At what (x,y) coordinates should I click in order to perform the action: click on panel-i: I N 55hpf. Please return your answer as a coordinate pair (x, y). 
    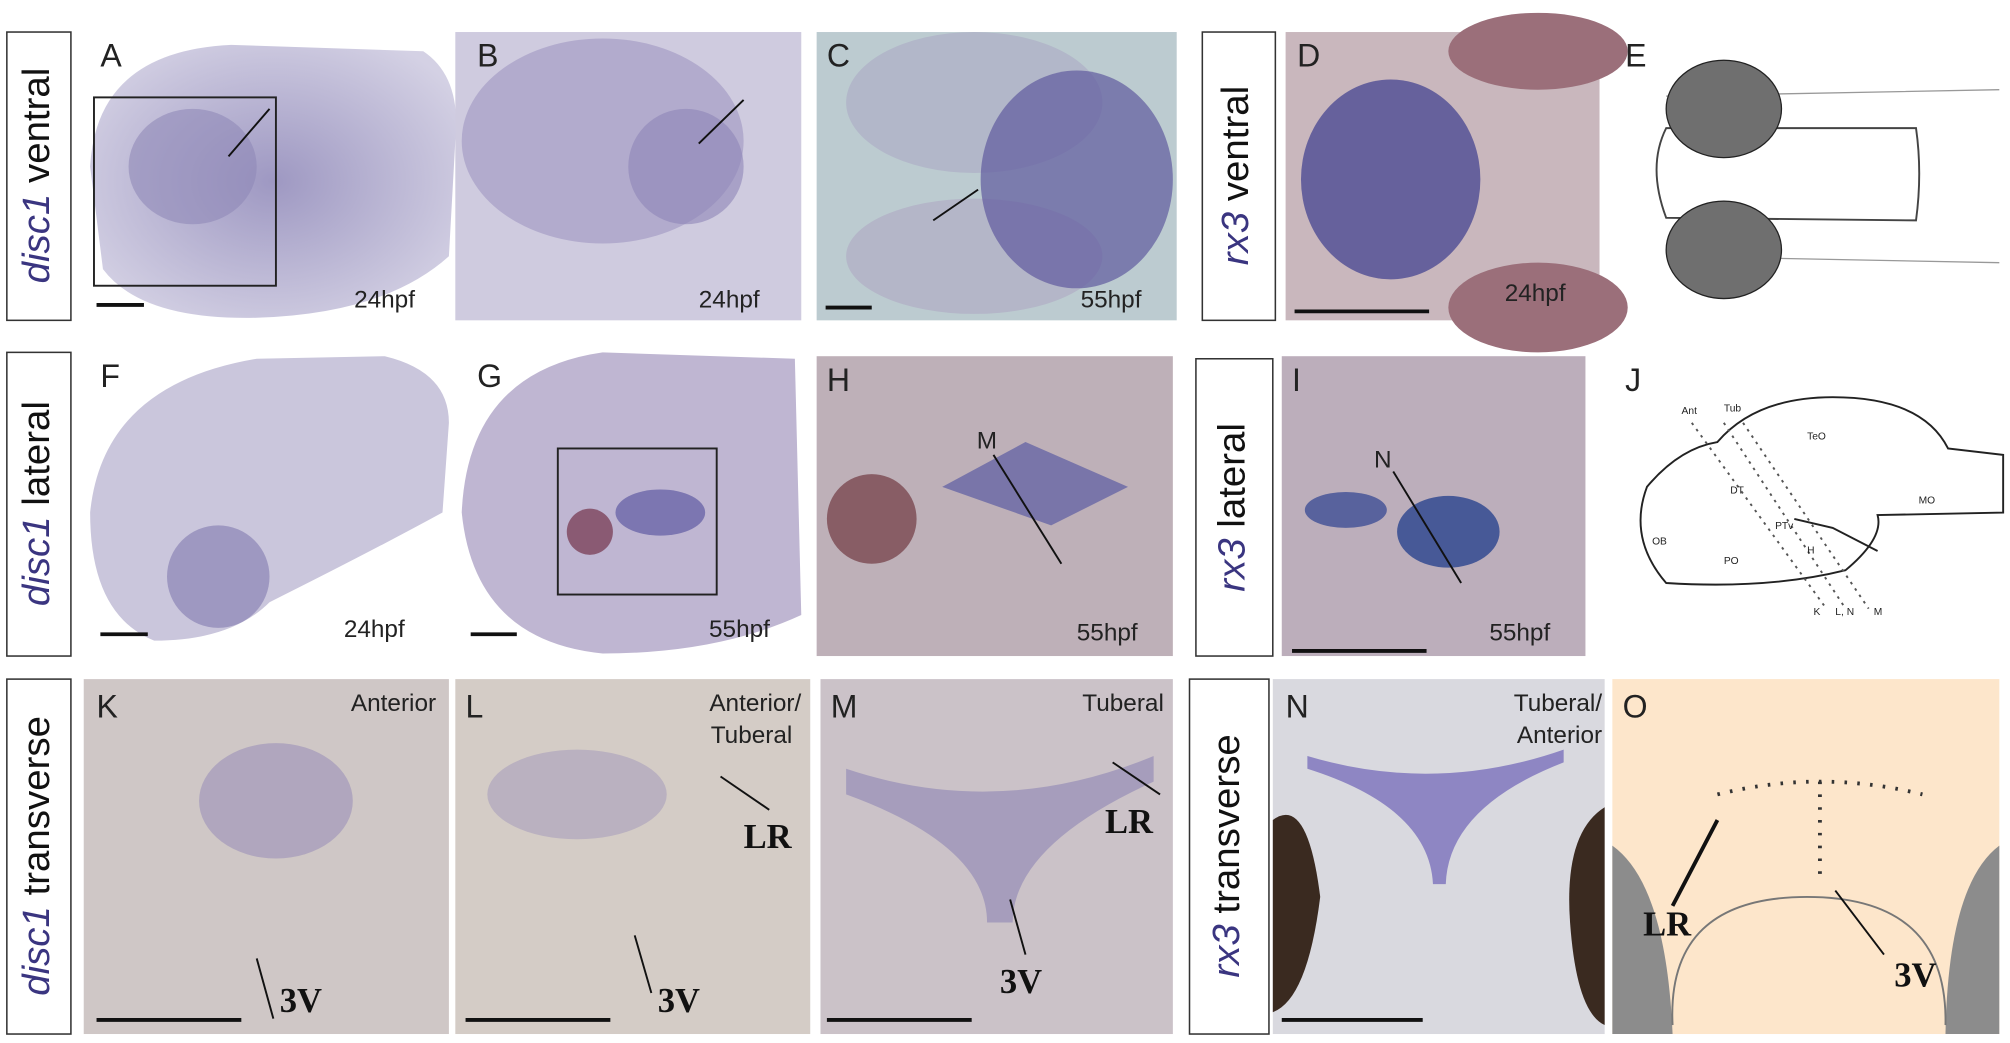
    Looking at the image, I should click on (1433, 506).